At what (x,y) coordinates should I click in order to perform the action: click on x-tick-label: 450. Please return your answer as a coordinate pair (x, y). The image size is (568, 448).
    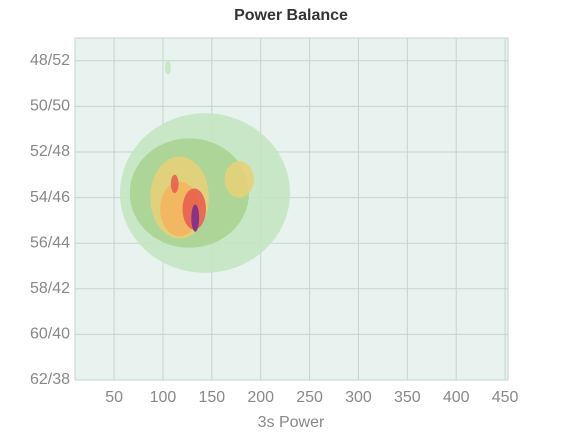
    Looking at the image, I should click on (505, 397).